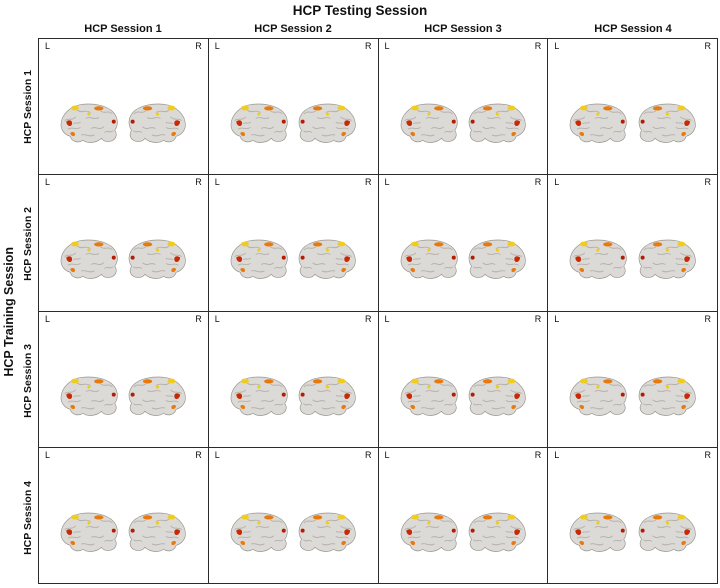 Image resolution: width=720 pixels, height=588 pixels. I want to click on cell-train4-test4: L R 289 500, so click(632, 515).